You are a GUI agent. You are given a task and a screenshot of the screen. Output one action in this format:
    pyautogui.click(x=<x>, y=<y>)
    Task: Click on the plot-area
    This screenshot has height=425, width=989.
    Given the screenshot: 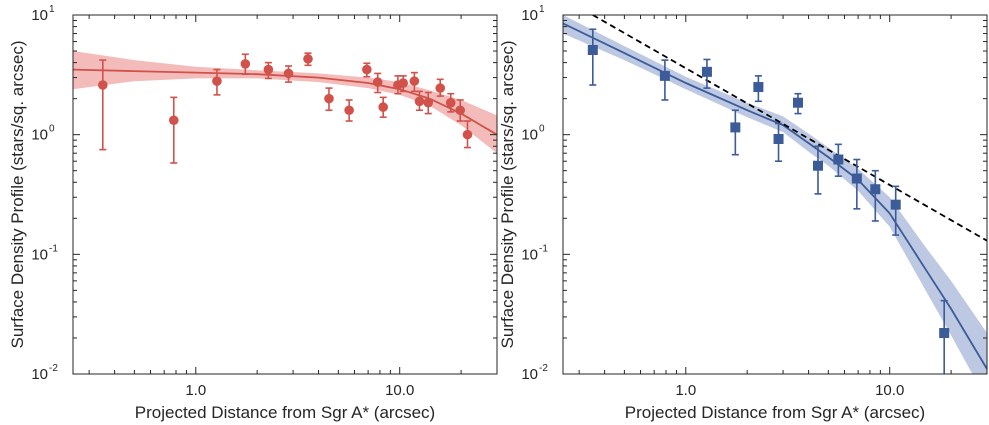 What is the action you would take?
    pyautogui.click(x=285, y=107)
    